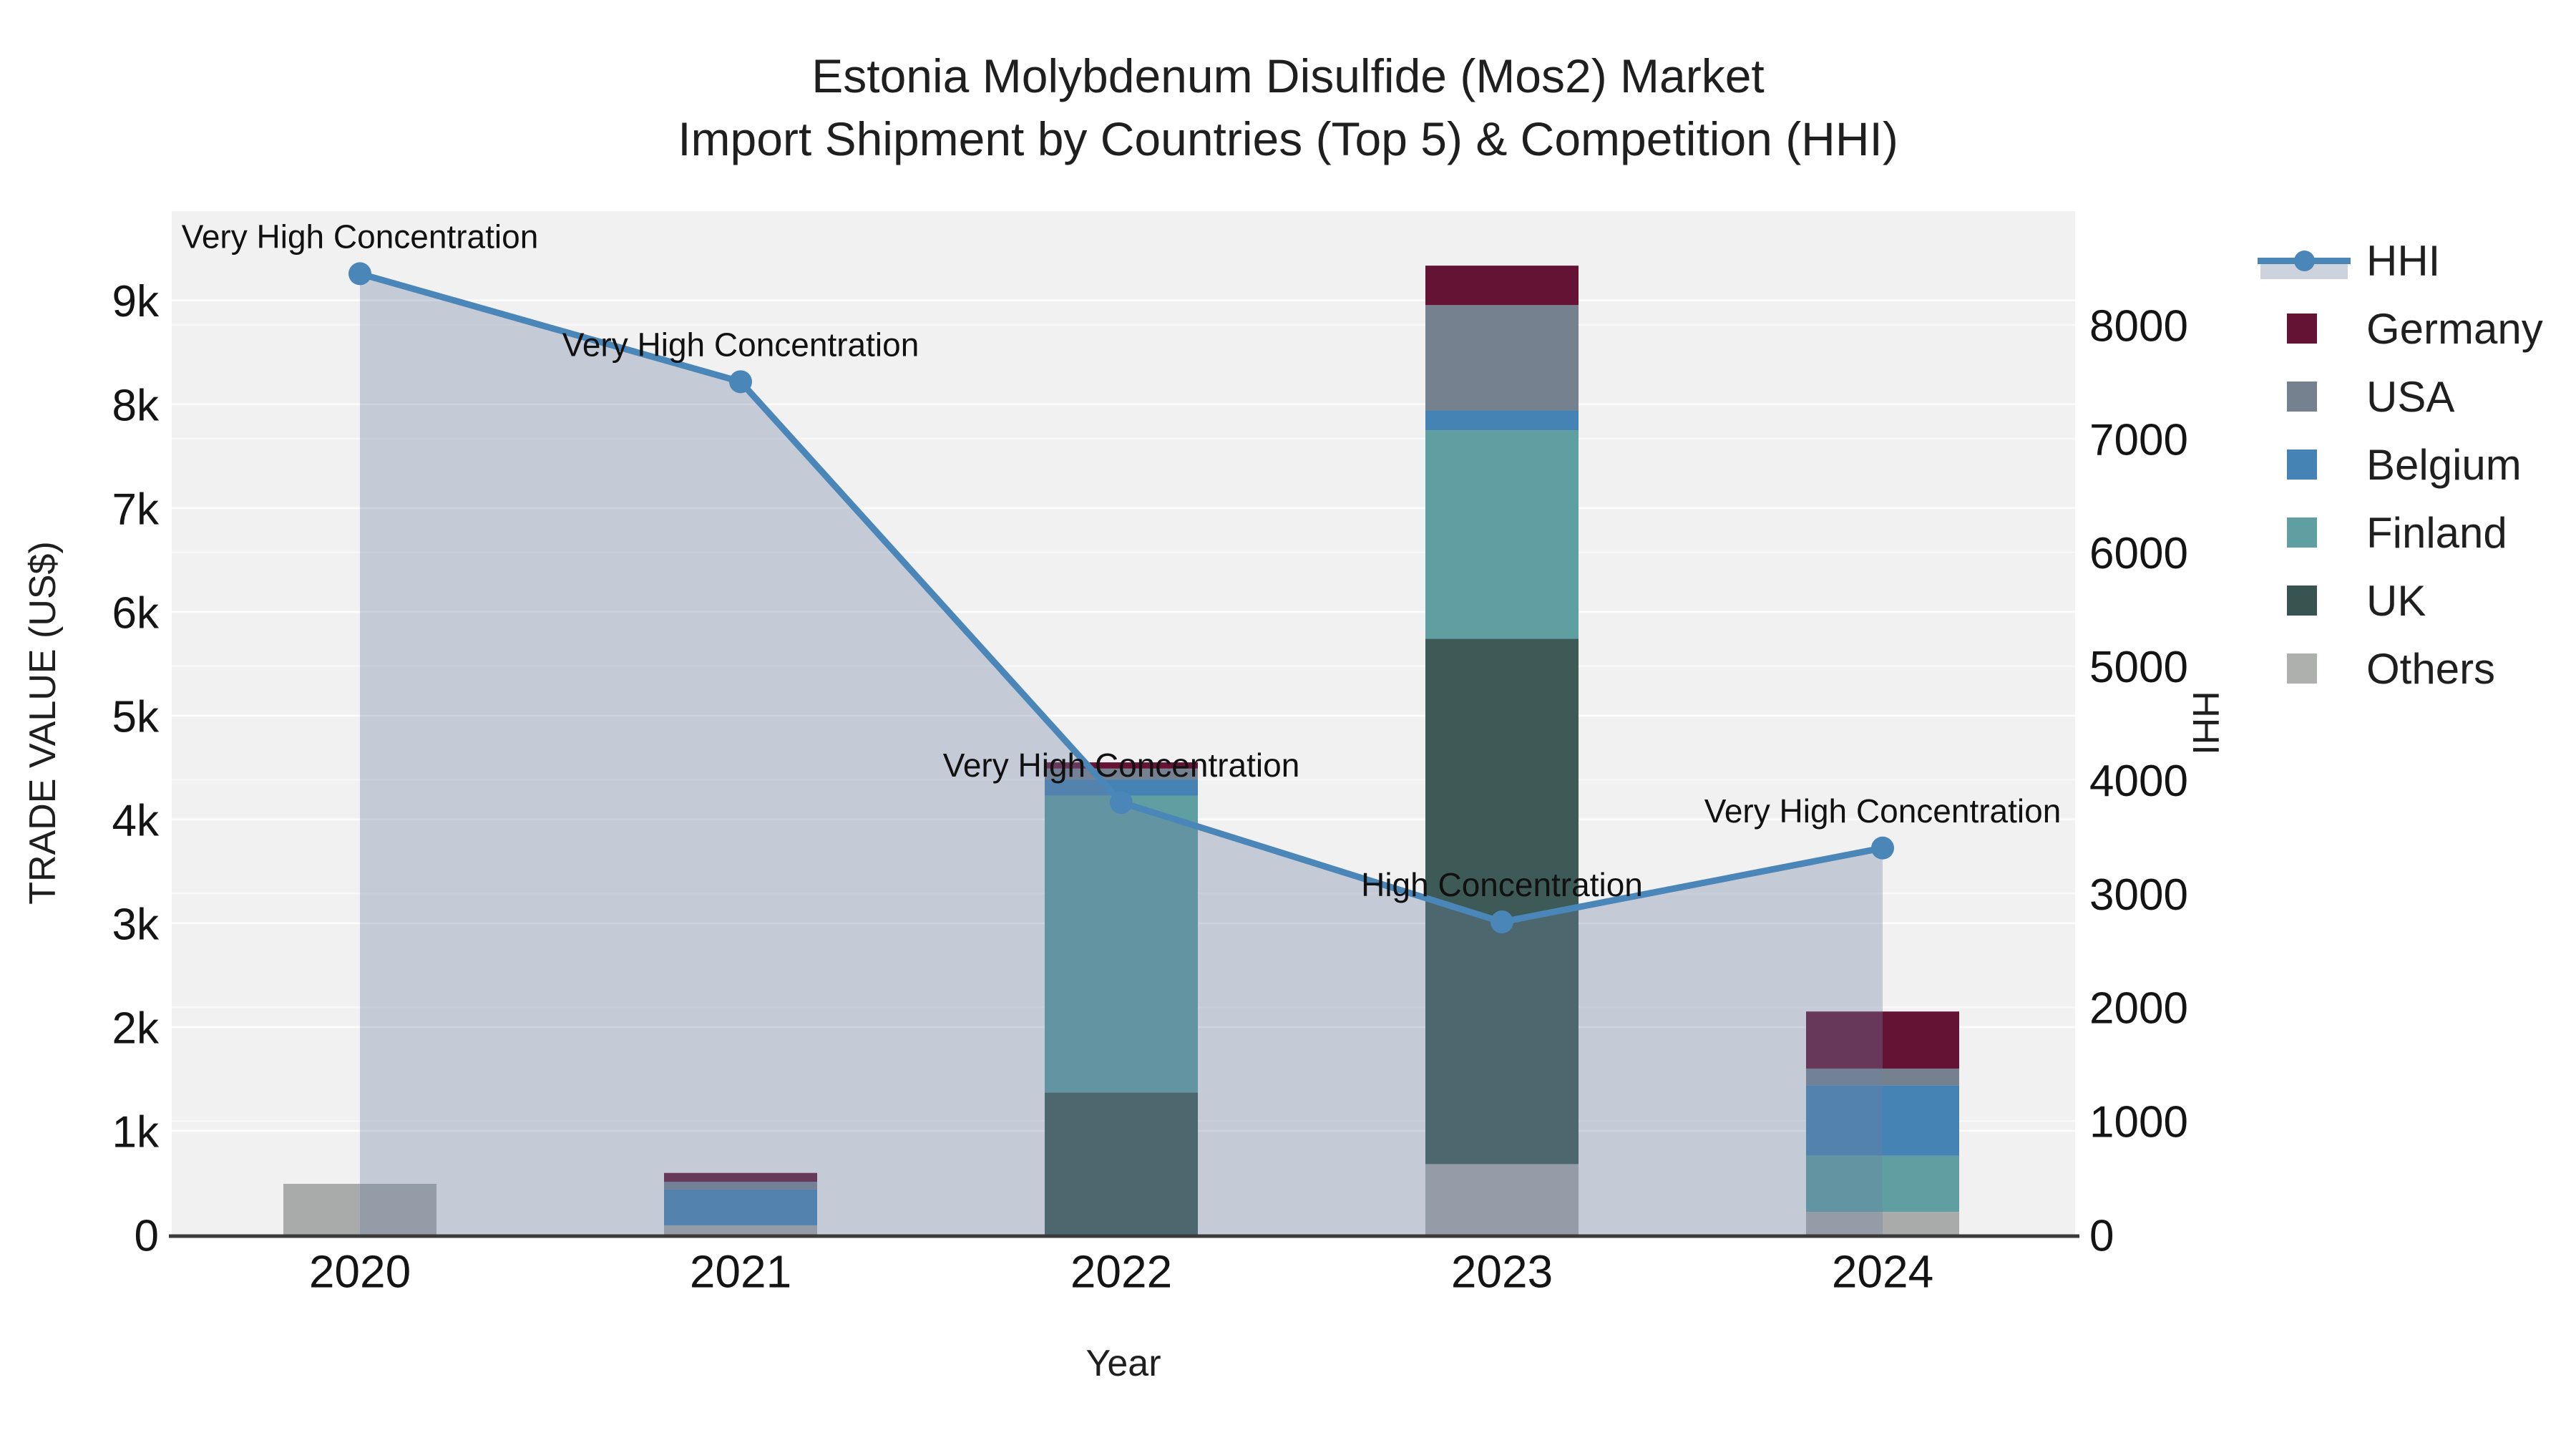 The height and width of the screenshot is (1453, 2576). I want to click on legend-item-finland: Finland, so click(2382, 532).